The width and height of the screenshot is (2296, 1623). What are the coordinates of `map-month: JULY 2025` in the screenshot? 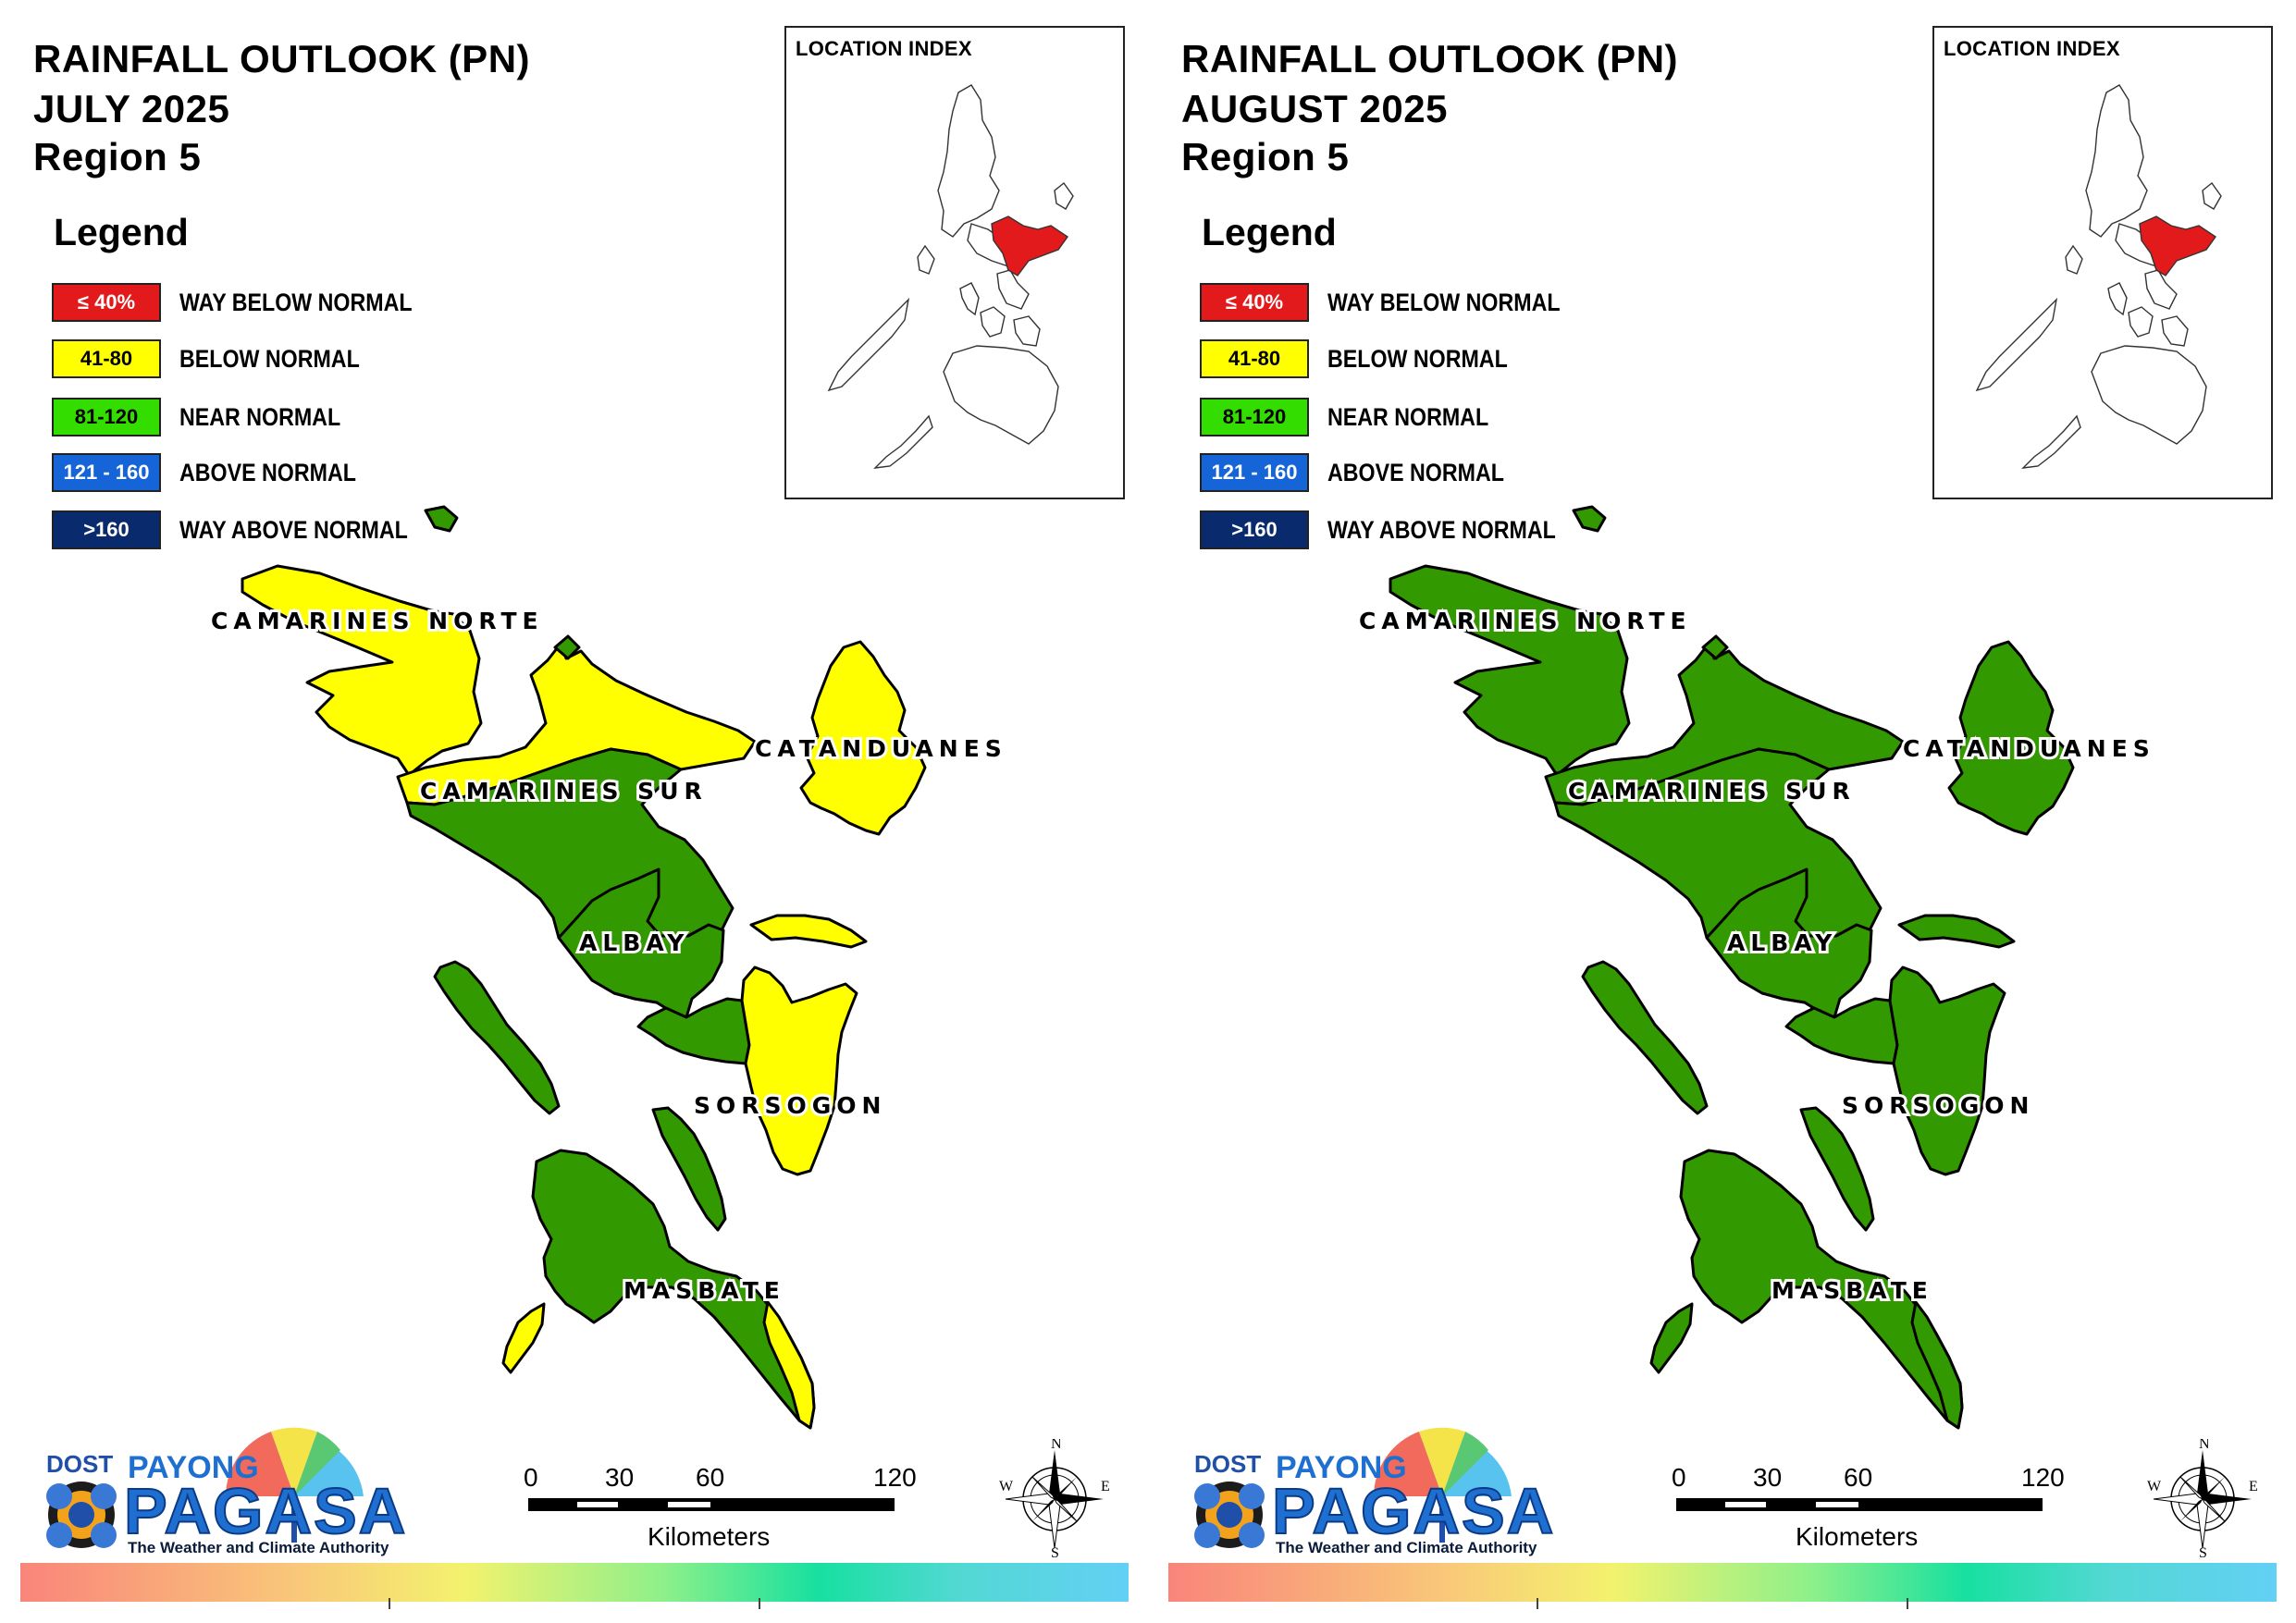 It's located at (131, 108).